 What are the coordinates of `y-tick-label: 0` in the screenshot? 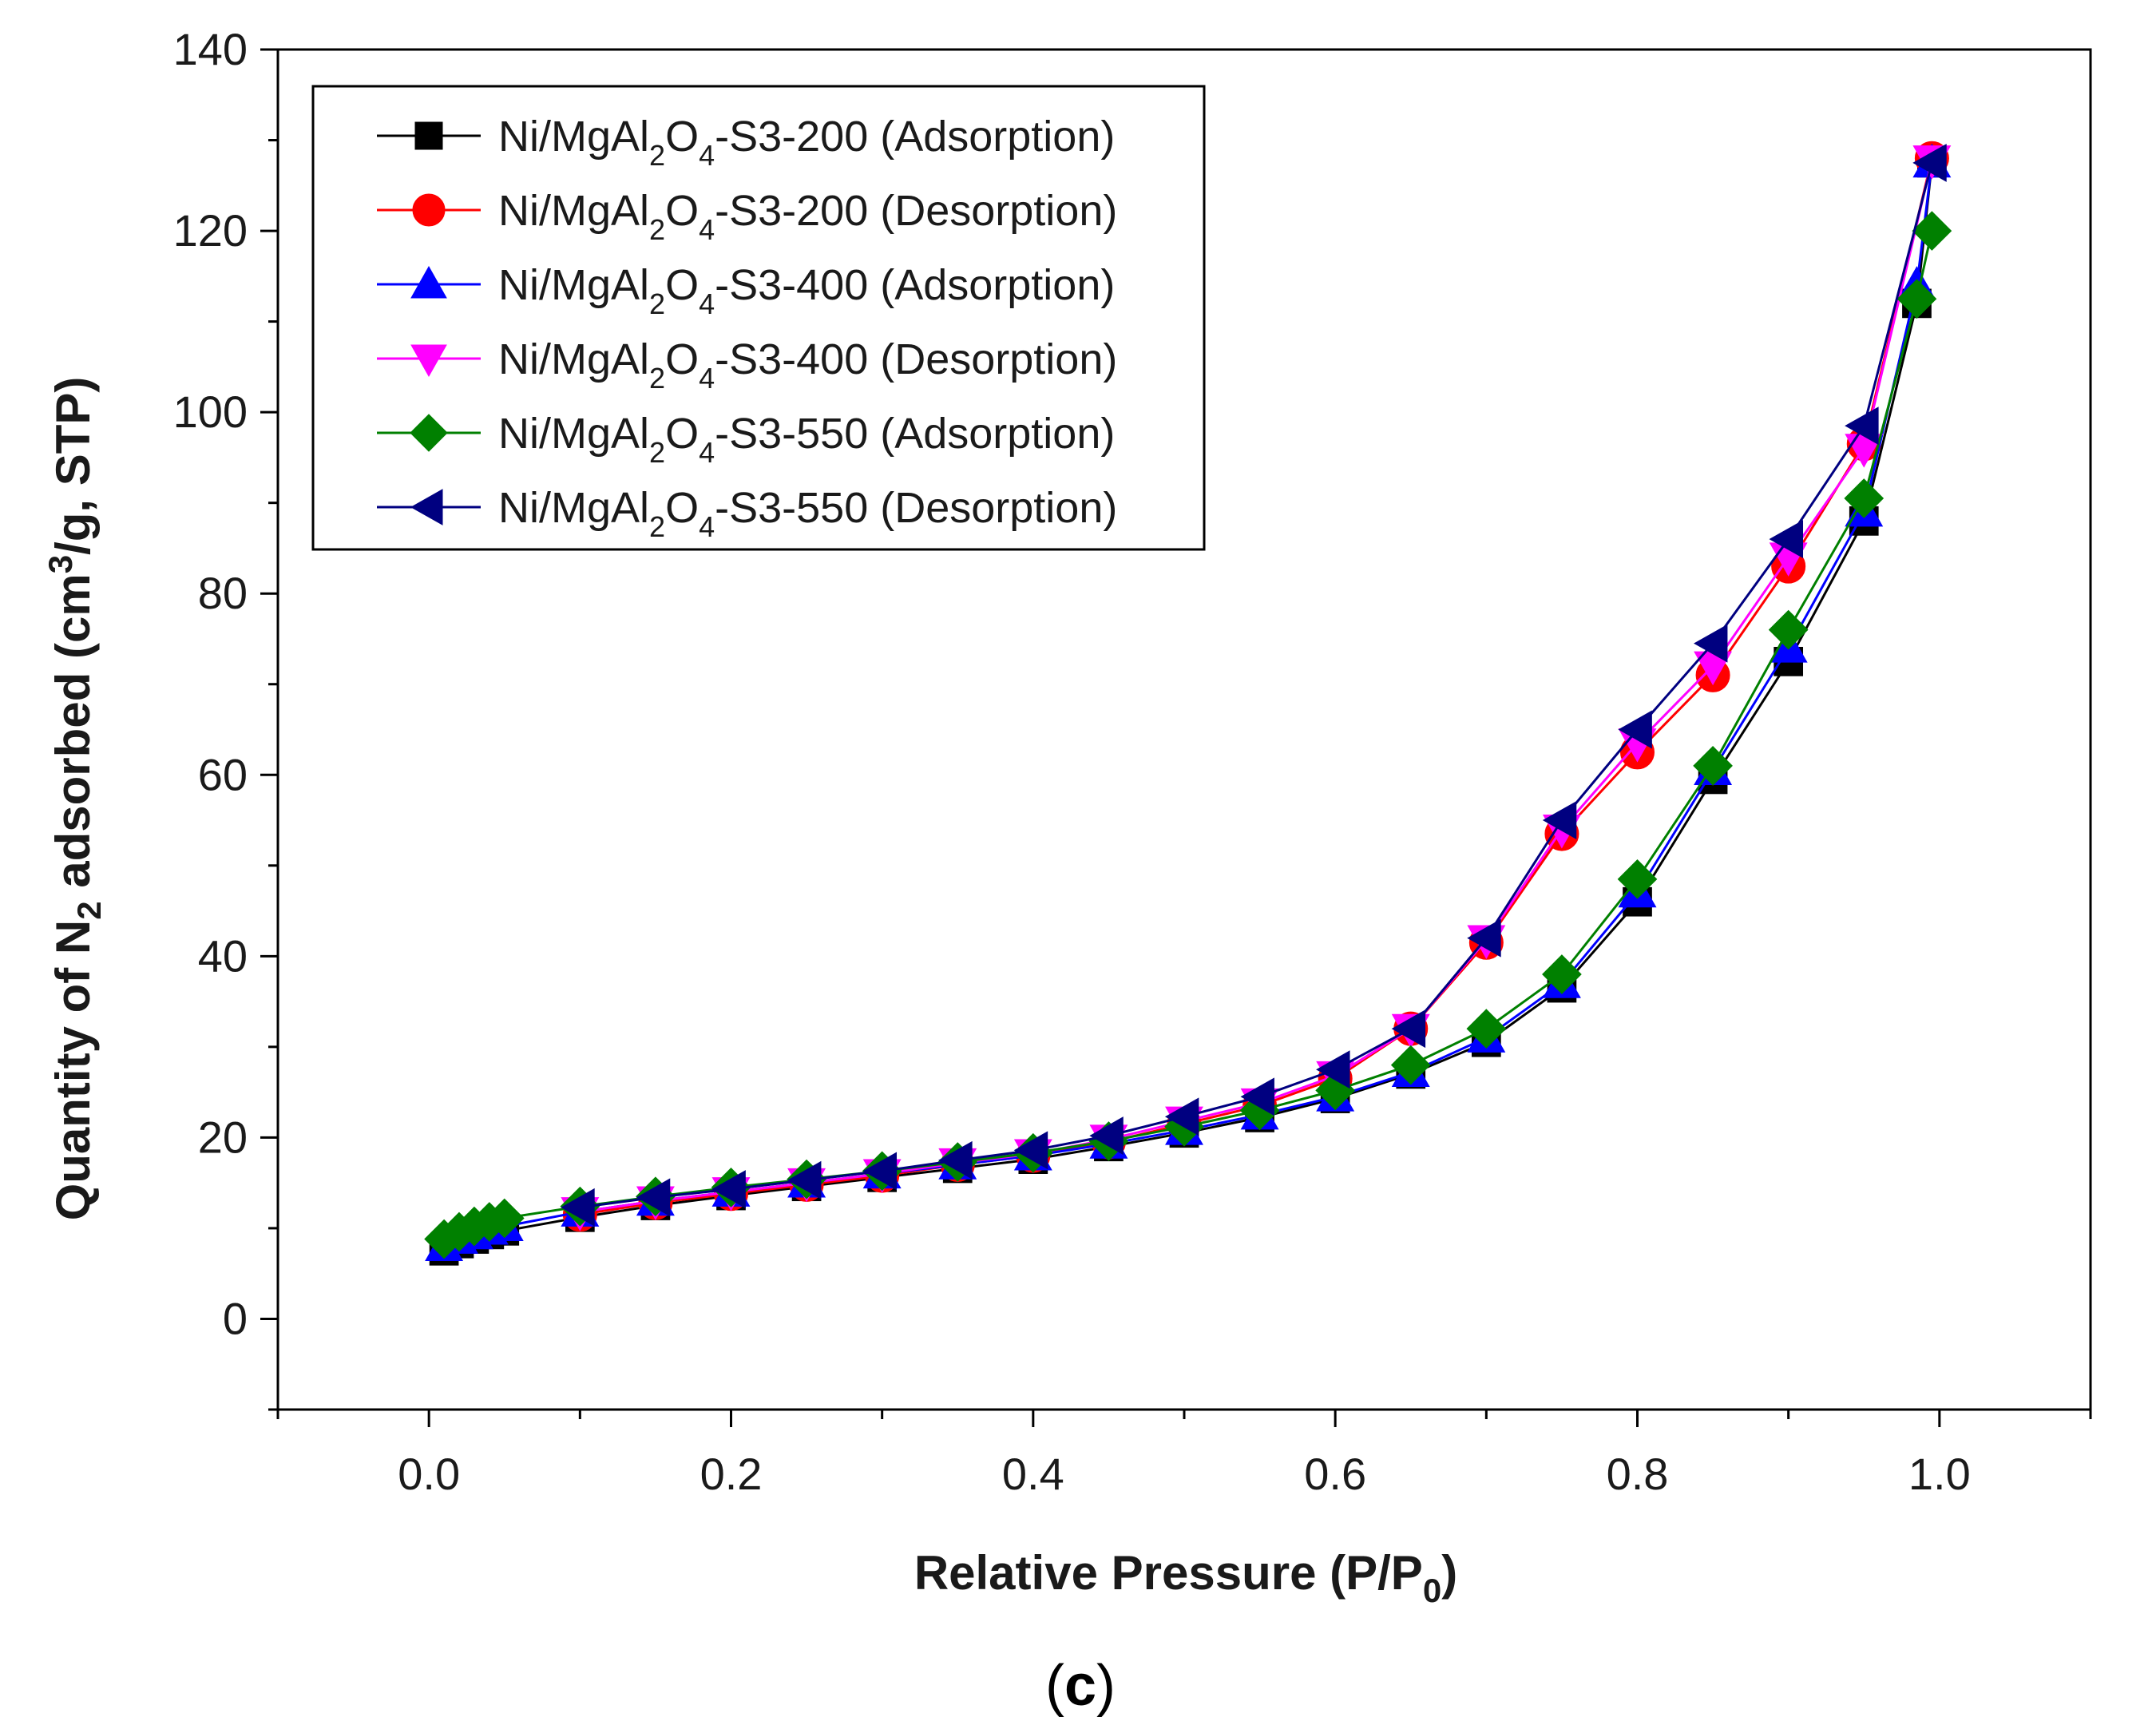 It's located at (235, 1318).